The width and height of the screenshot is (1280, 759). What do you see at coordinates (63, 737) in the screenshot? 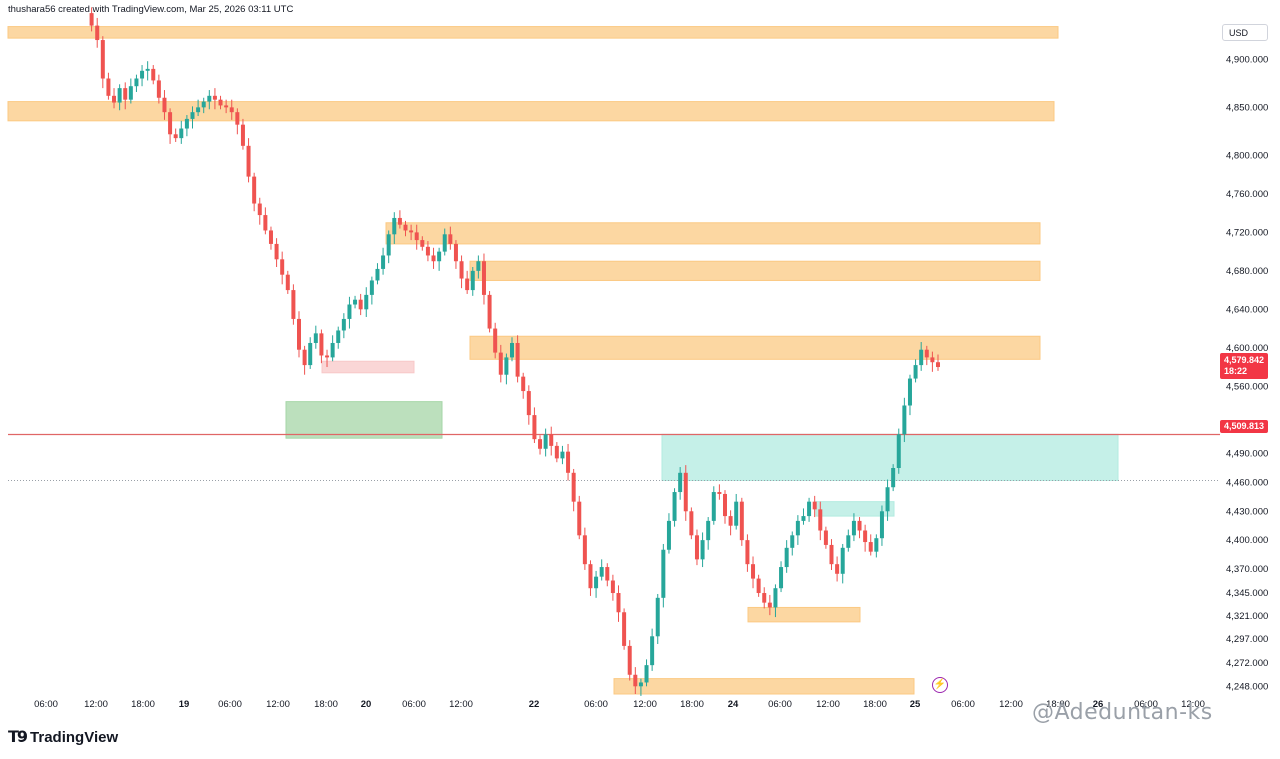
I see `tradingview-logo: 𝗧𝟵 TradingView` at bounding box center [63, 737].